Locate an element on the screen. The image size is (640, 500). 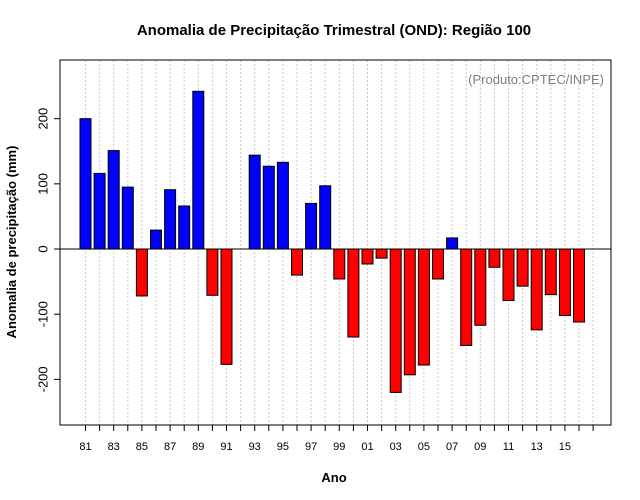
x-axis: 81 83 85 87 89 91 93 95 97 99 01 03 05 07 09 11 13 15 is located at coordinates (336, 439).